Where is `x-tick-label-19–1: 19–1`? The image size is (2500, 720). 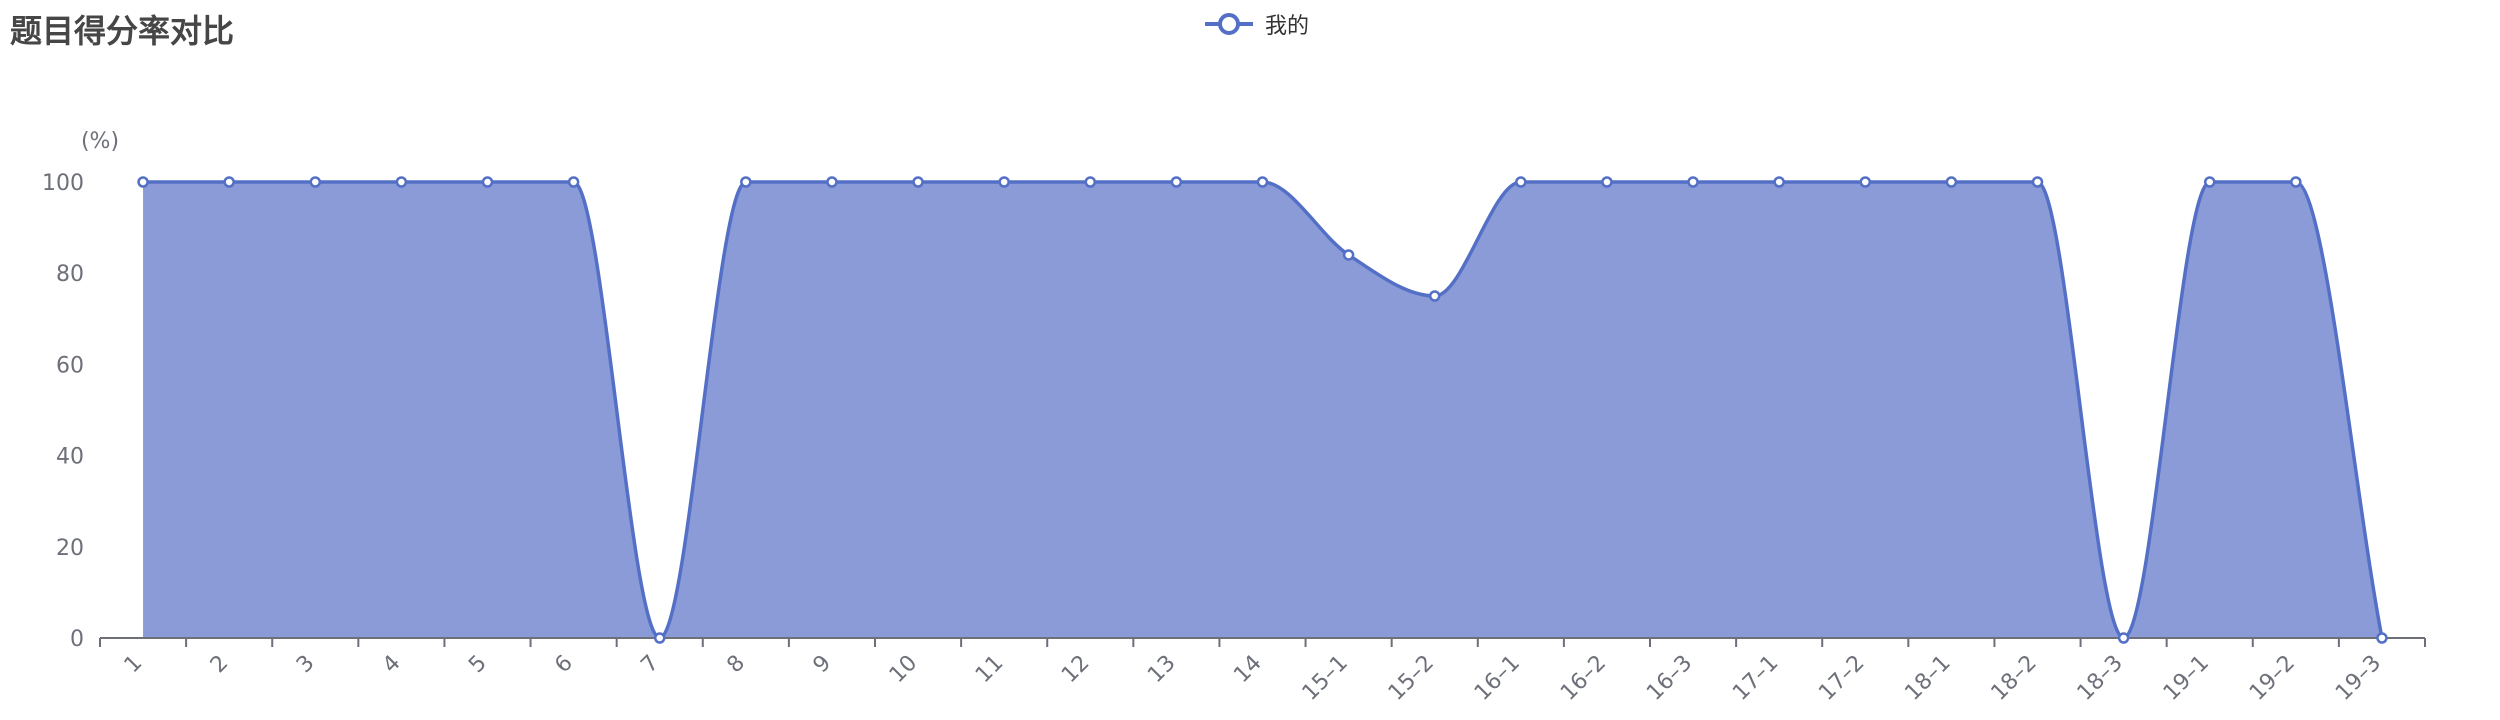
x-tick-label-19–1: 19–1 is located at coordinates (2186, 678).